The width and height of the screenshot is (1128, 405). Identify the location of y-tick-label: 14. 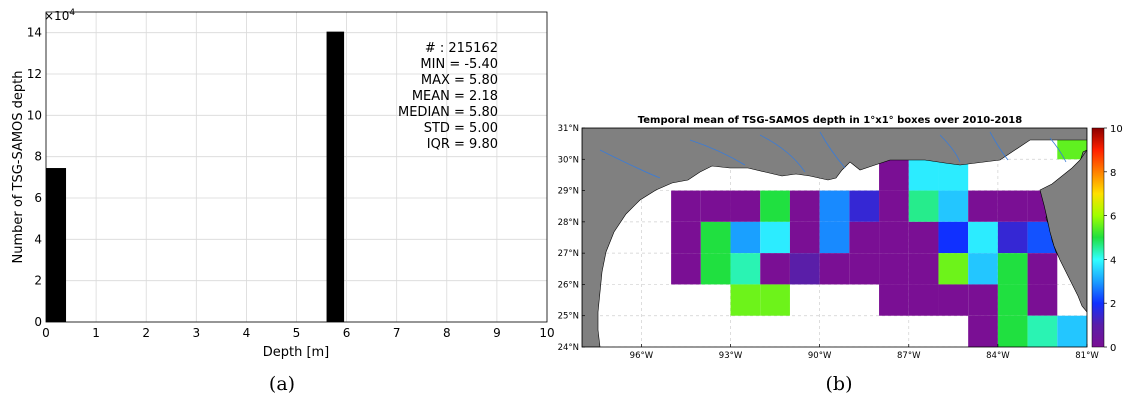
(34, 33).